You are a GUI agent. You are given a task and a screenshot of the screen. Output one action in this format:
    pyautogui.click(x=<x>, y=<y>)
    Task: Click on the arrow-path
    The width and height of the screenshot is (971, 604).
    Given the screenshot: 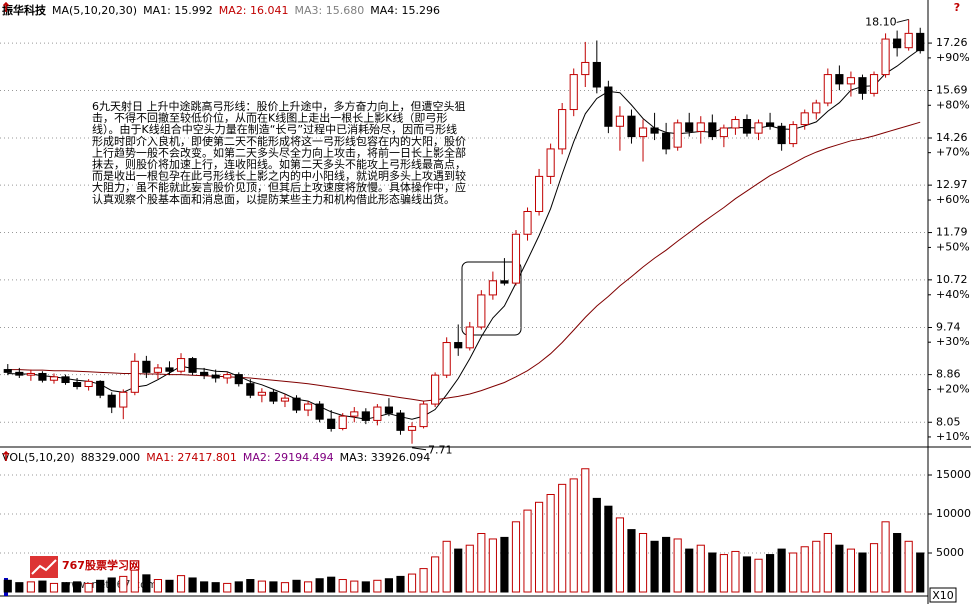 What is the action you would take?
    pyautogui.click(x=6, y=456)
    